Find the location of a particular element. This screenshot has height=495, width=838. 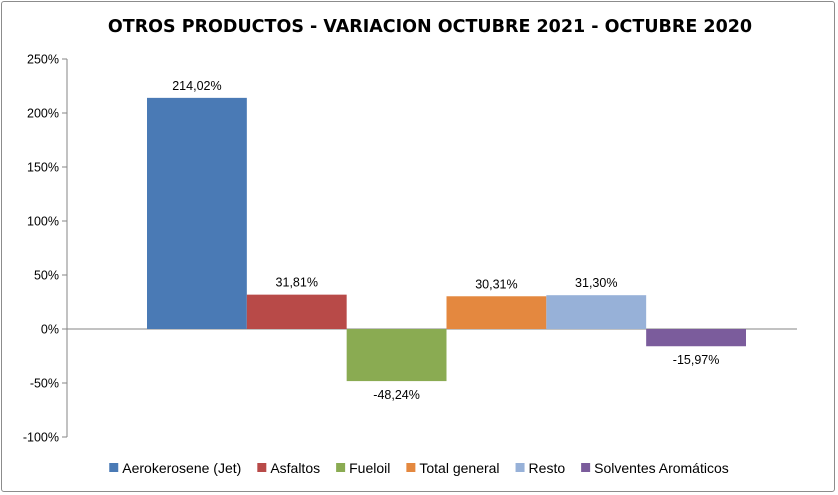

y-tick-label: 200% is located at coordinates (43, 114).